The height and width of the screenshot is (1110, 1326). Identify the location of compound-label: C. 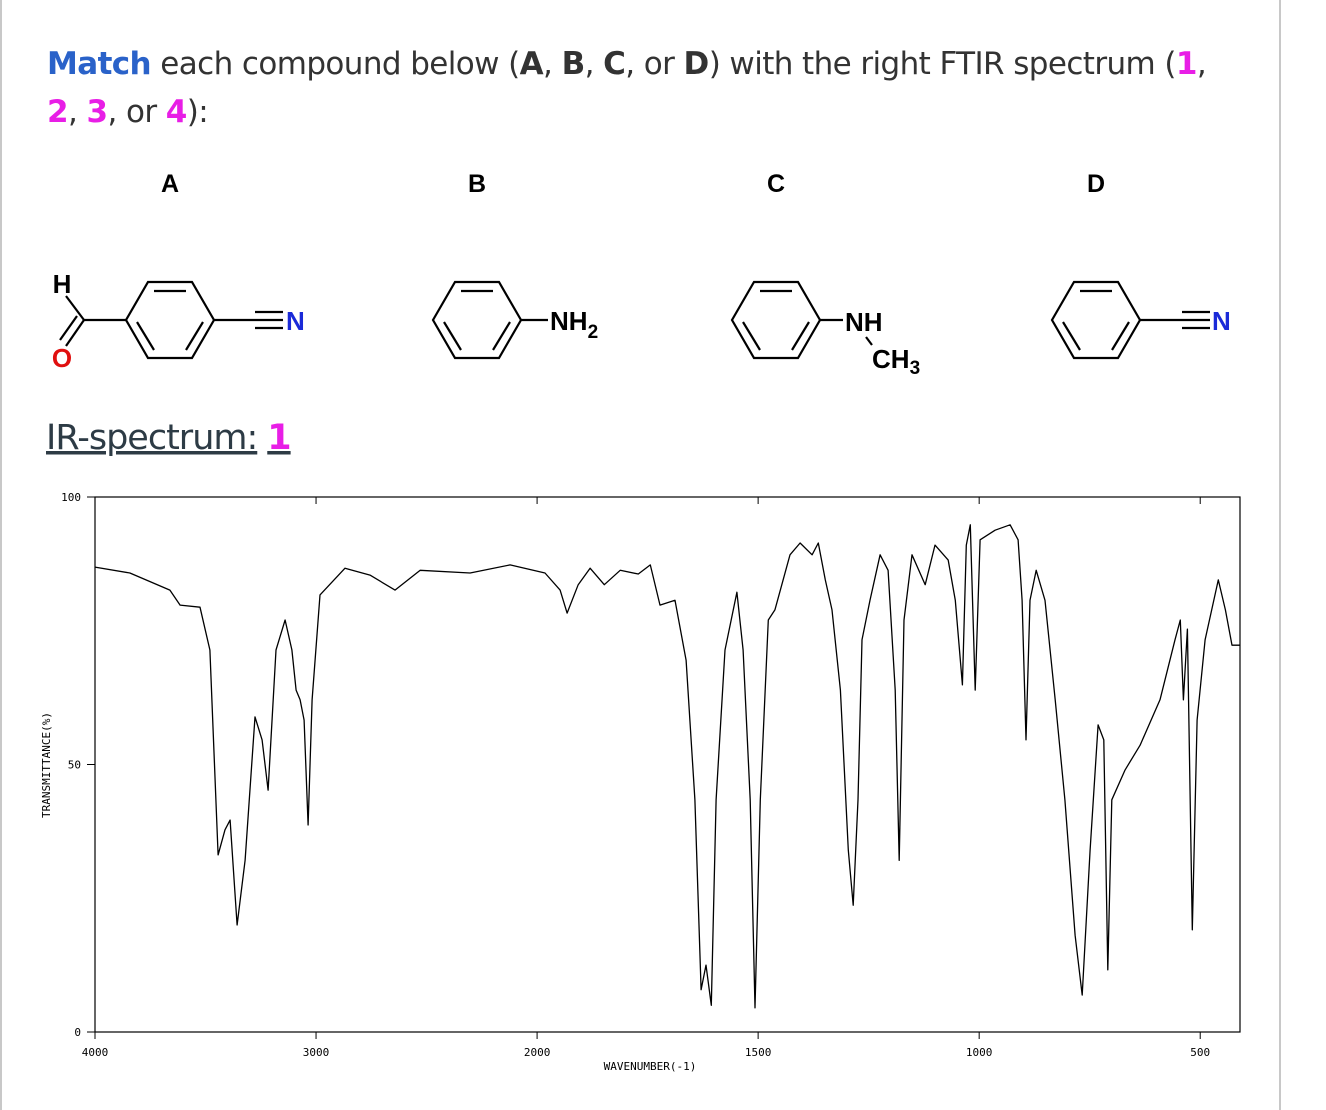
(776, 184).